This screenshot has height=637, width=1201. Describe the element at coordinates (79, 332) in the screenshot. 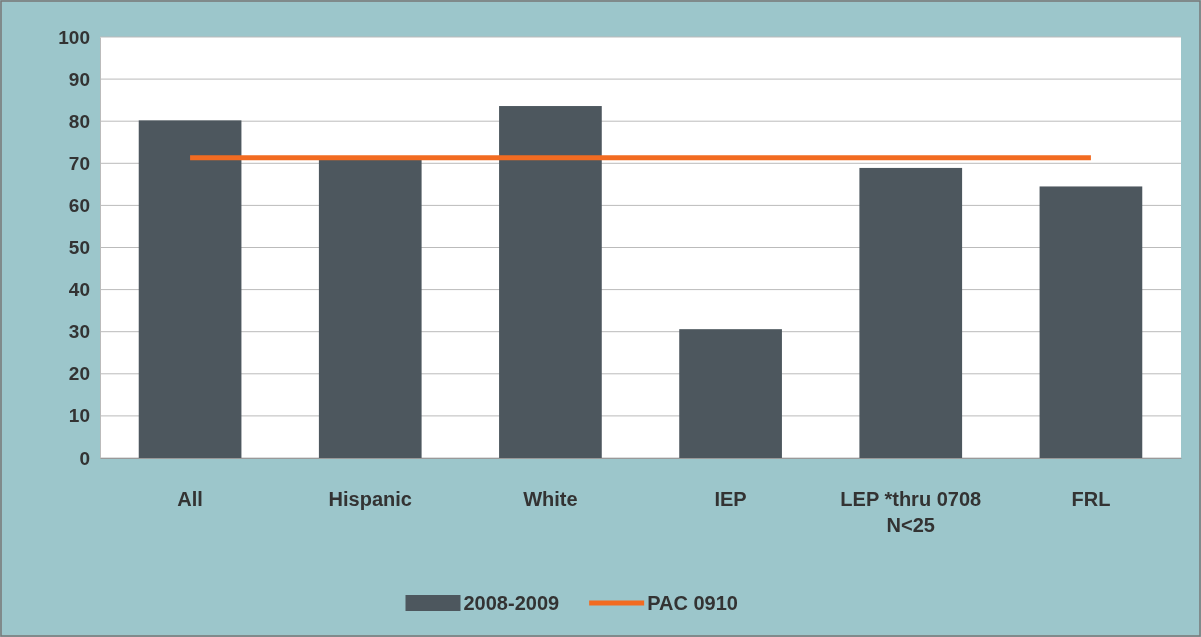

I see `y-tick-label: 30` at that location.